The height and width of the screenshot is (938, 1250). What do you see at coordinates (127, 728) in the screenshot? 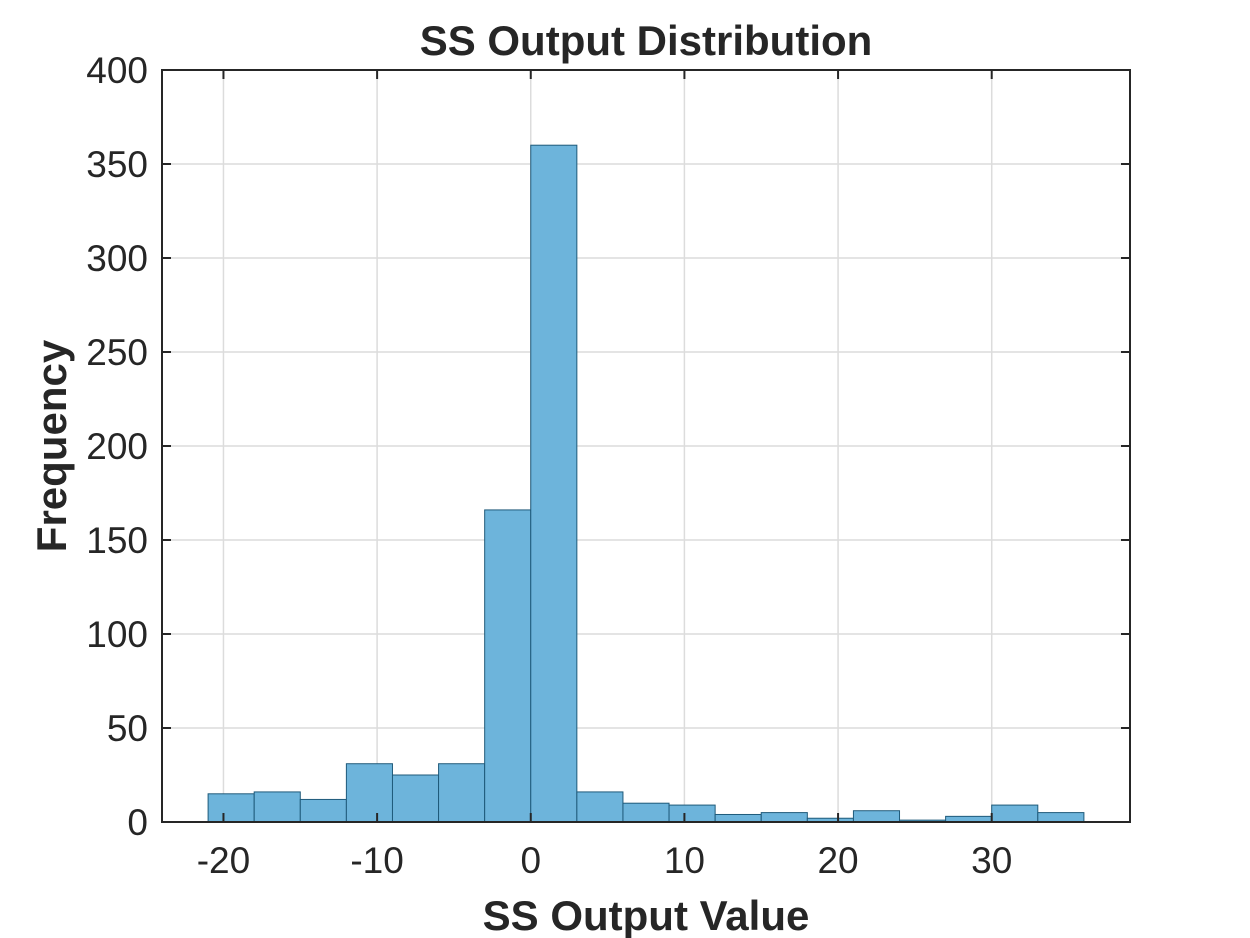
I see `y-tick-label: 50` at bounding box center [127, 728].